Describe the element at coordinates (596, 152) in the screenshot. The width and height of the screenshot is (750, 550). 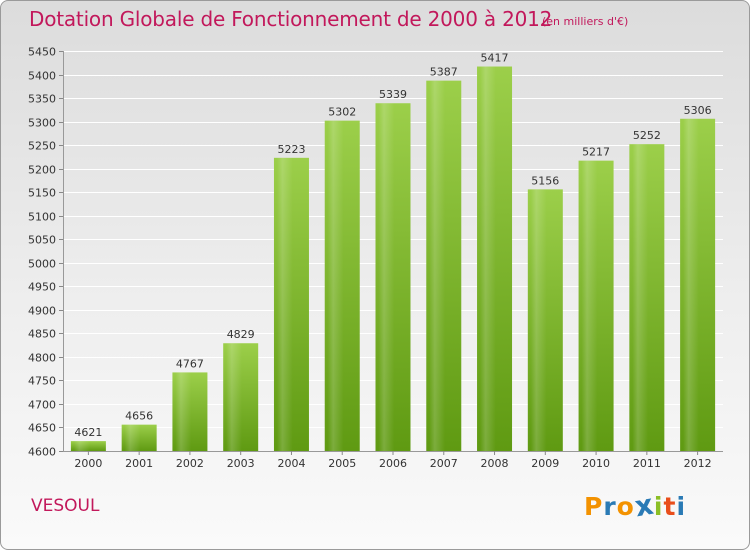
I see `value-label: 5217` at that location.